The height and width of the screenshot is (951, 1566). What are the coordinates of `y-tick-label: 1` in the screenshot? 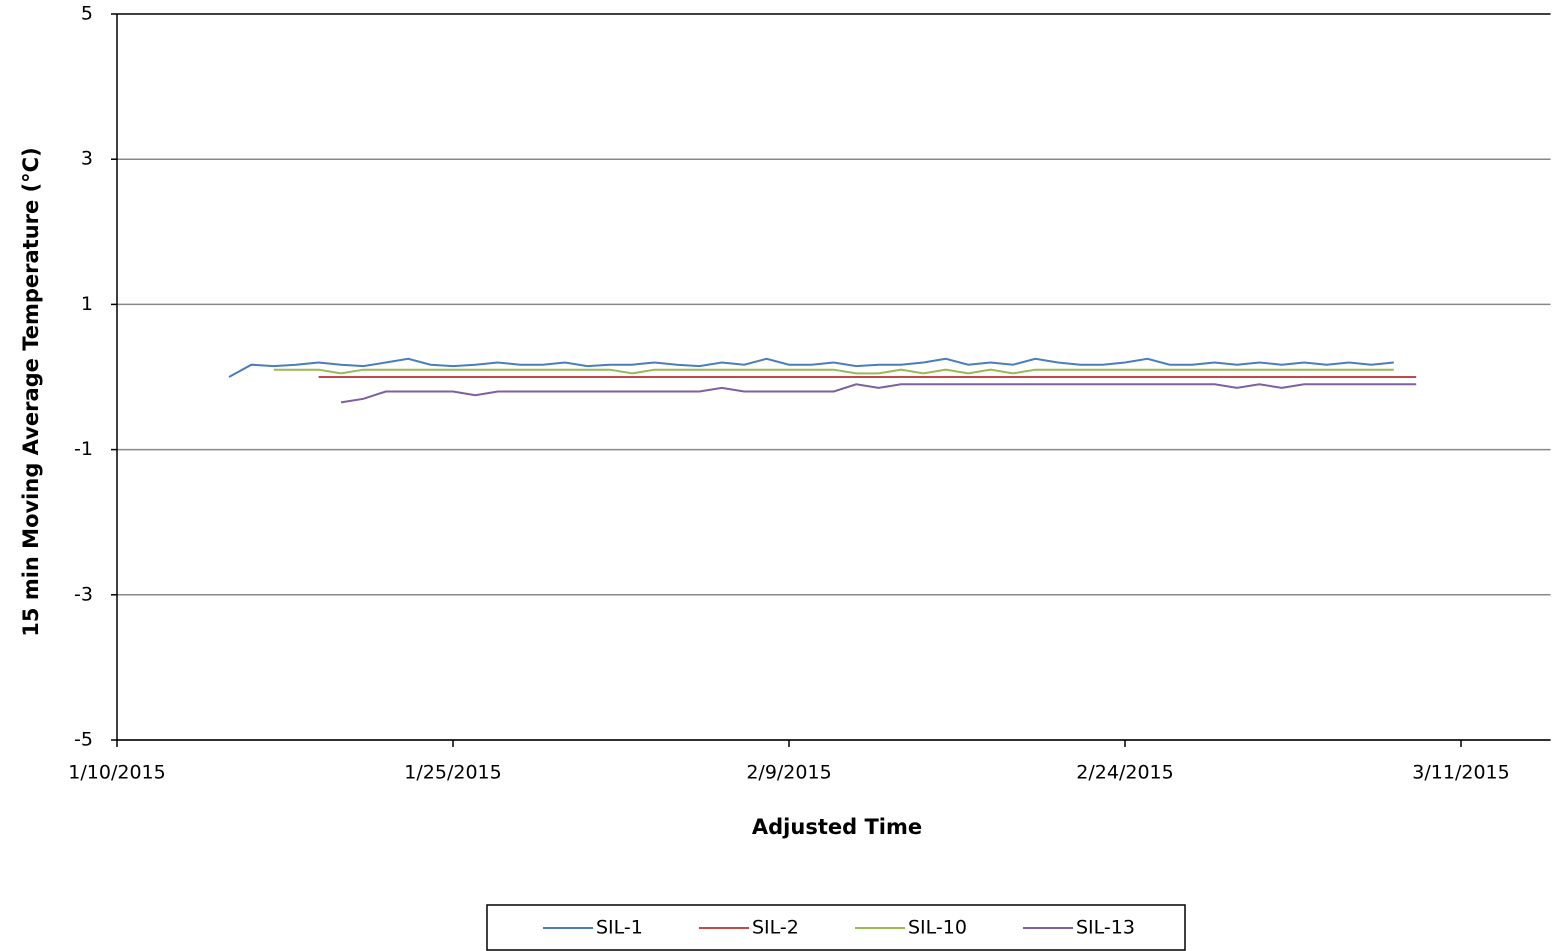 It's located at (87, 304).